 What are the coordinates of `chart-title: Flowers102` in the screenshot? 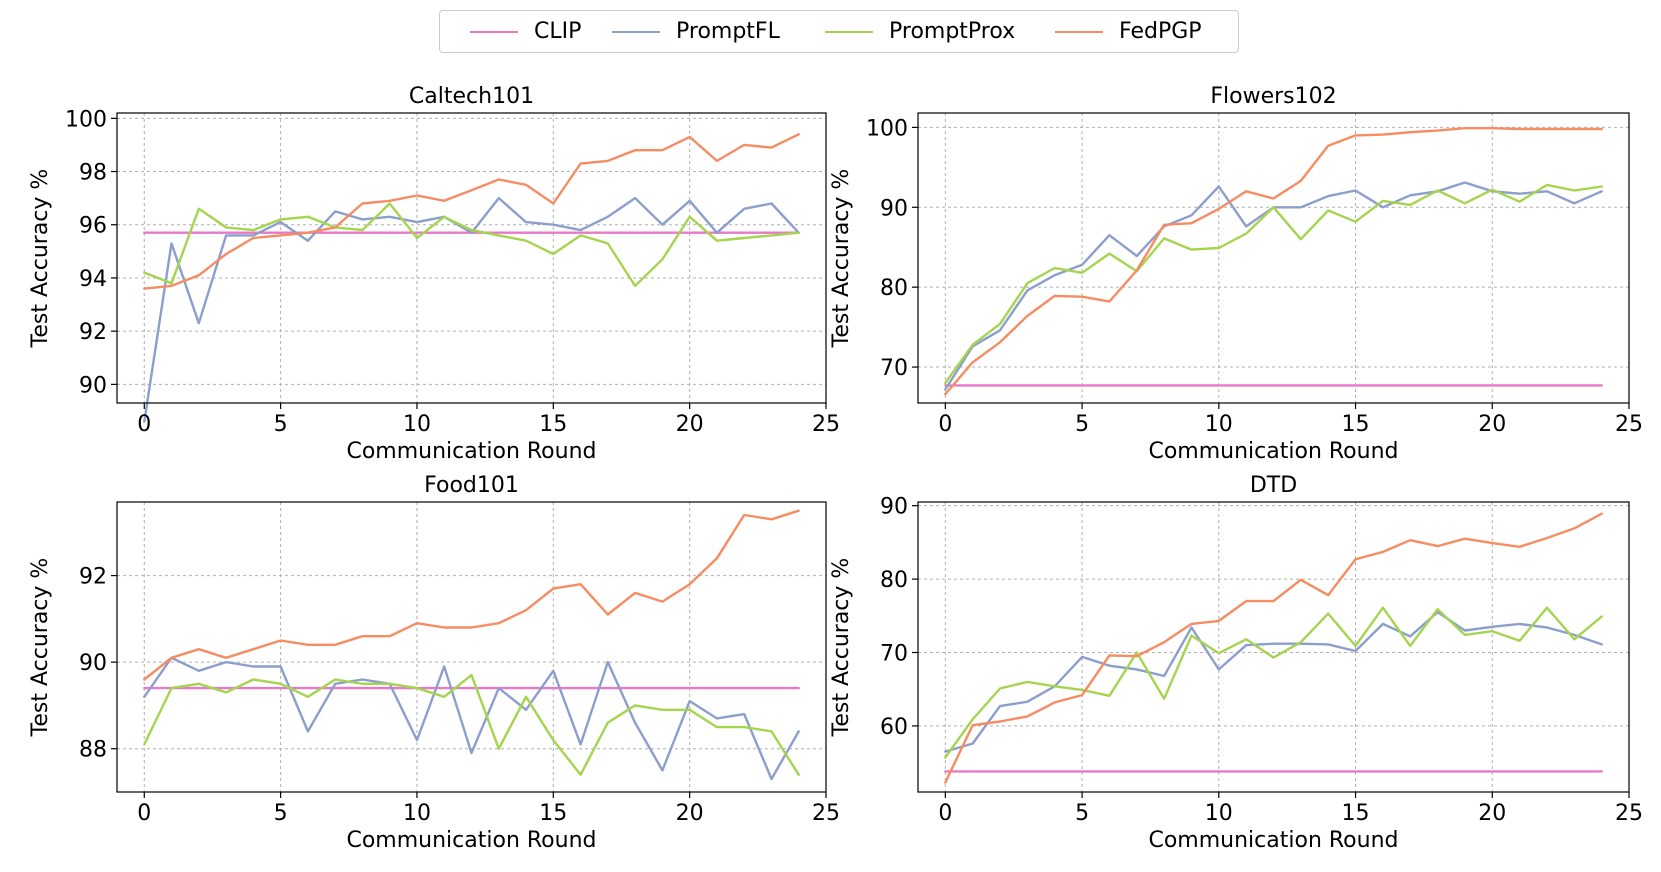 It's located at (1273, 96).